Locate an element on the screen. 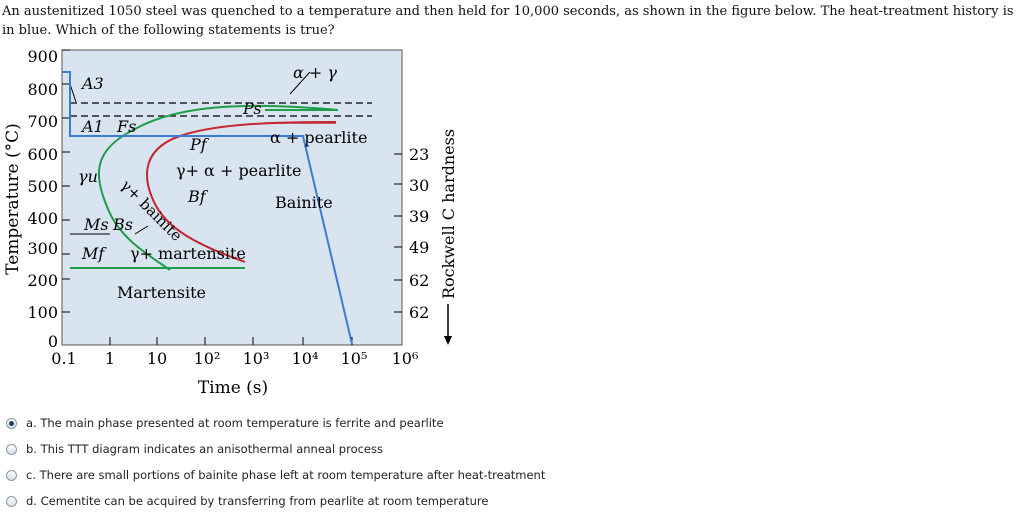 This screenshot has width=1024, height=525. label-gamma-martensite: γ+ martensite is located at coordinates (188, 253).